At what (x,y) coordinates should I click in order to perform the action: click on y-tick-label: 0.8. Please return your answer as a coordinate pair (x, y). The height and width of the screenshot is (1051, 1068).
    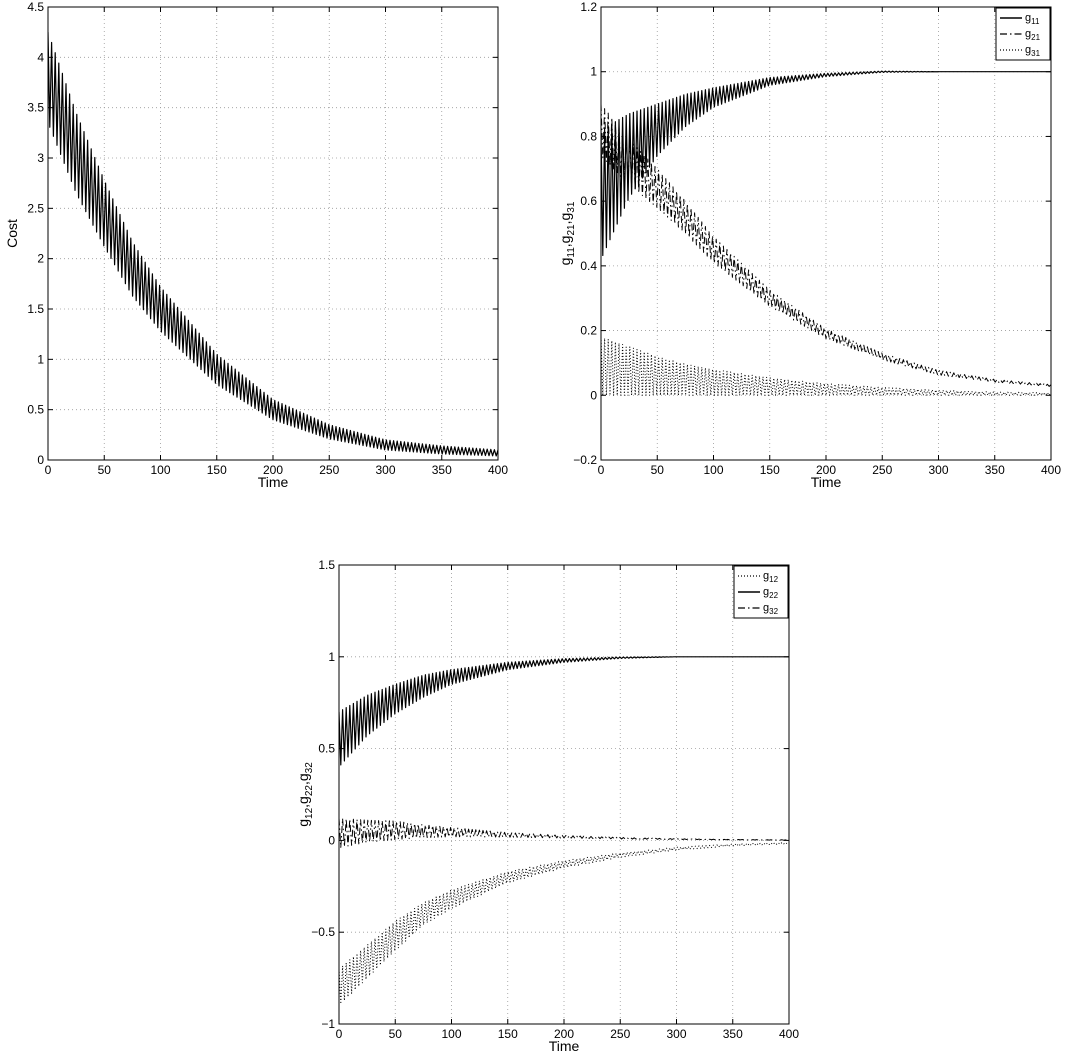
    Looking at the image, I should click on (588, 136).